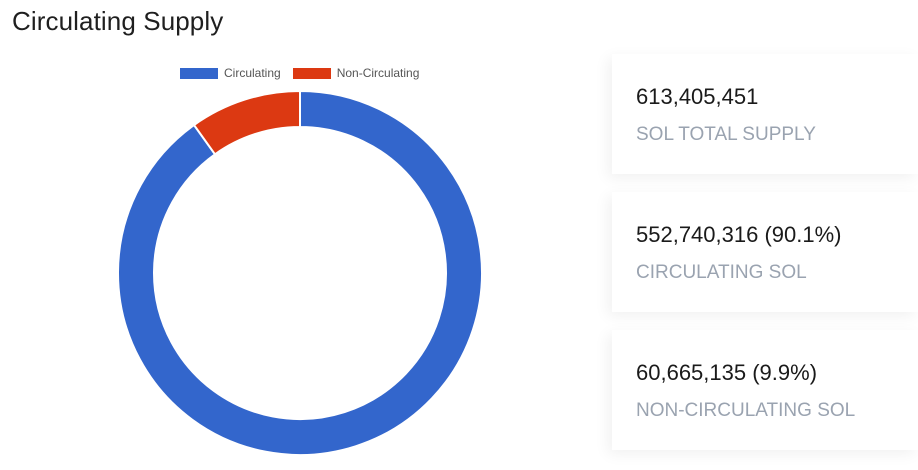 The width and height of the screenshot is (918, 470). Describe the element at coordinates (721, 272) in the screenshot. I see `stat-label-circulating: CIRCULATING SOL` at that location.